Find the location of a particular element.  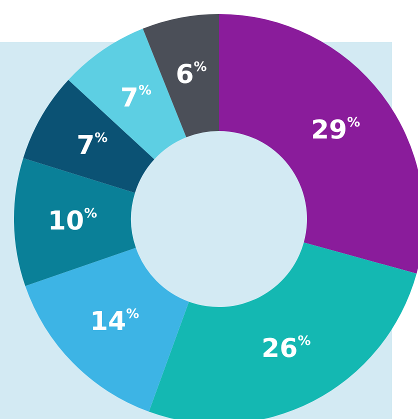

data-label: 26$^{%}$ is located at coordinates (286, 349).